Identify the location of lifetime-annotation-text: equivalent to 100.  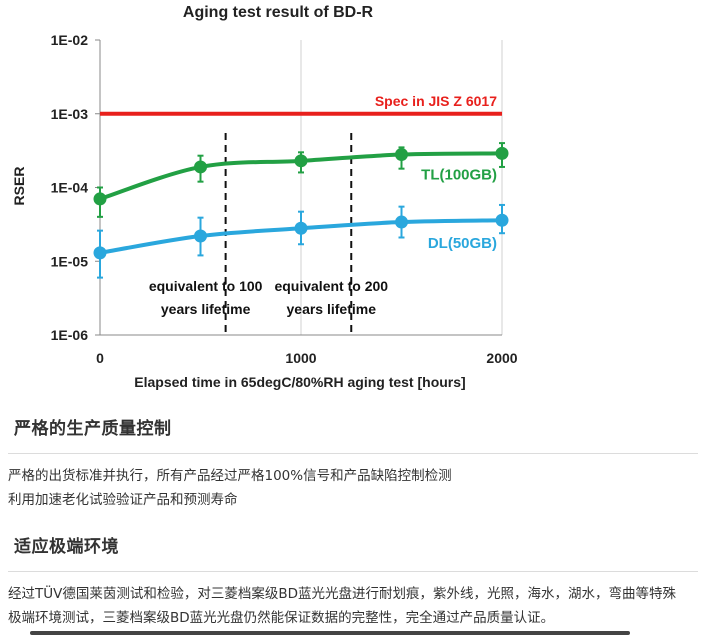
(206, 286).